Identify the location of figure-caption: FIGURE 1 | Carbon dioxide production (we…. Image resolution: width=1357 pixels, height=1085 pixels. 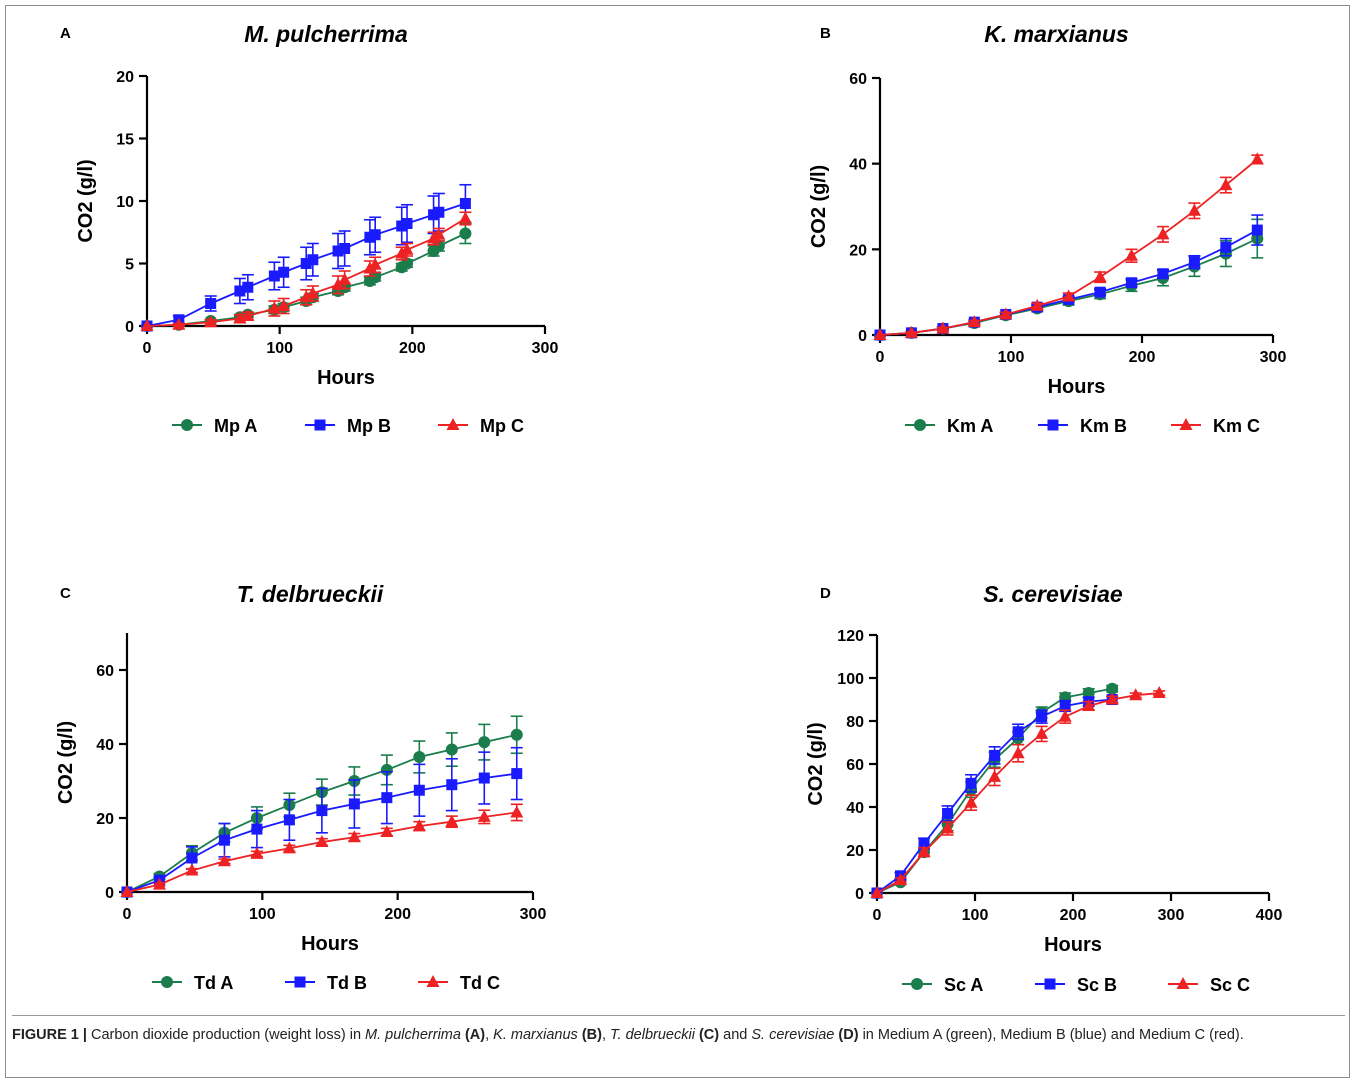
(674, 1035).